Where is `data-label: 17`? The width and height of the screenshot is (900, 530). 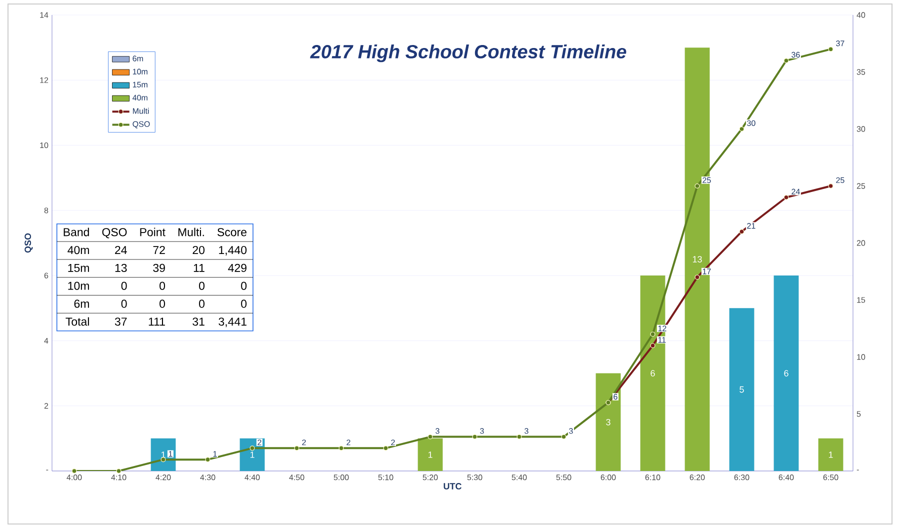 data-label: 17 is located at coordinates (706, 271).